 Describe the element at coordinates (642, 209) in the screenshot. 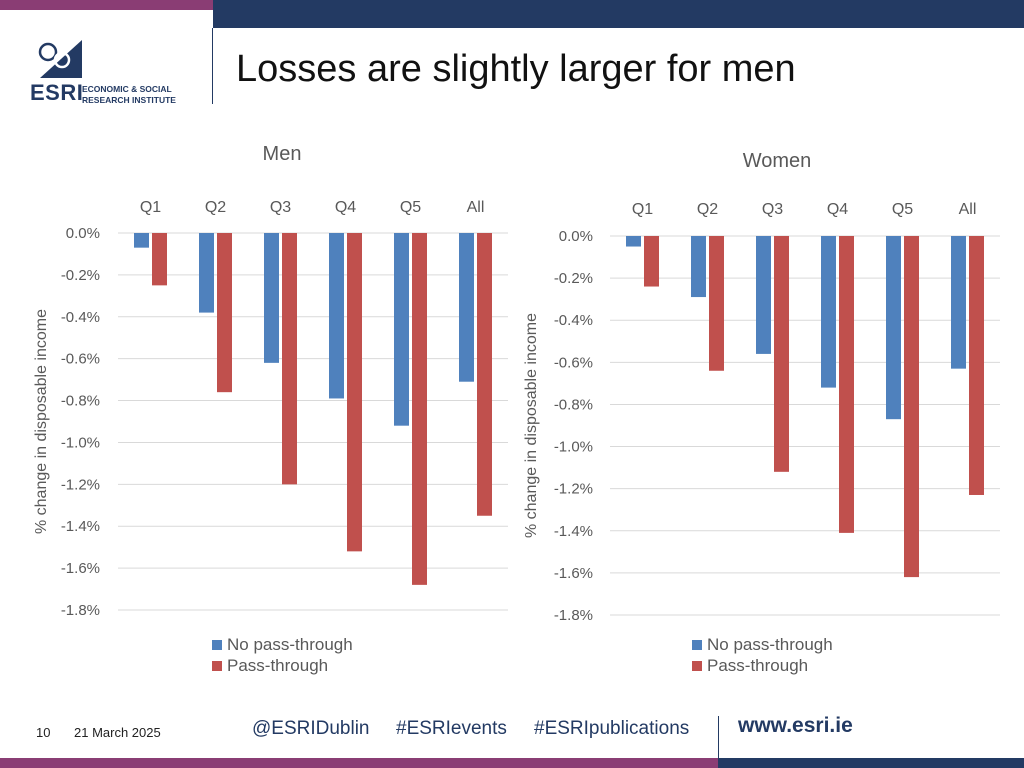

I see `women-category-label: Q1` at that location.